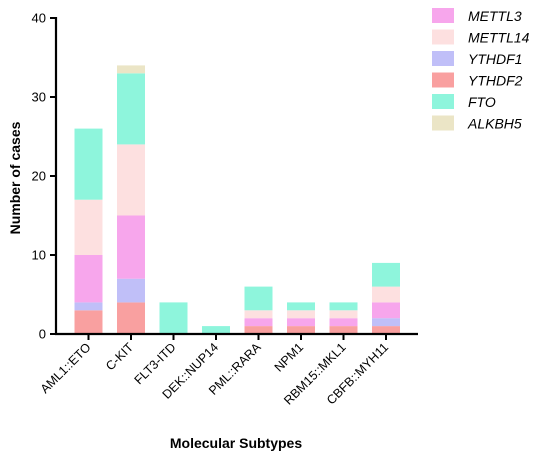 This screenshot has height=460, width=550. What do you see at coordinates (443, 101) in the screenshot?
I see `legend-swatch-fto` at bounding box center [443, 101].